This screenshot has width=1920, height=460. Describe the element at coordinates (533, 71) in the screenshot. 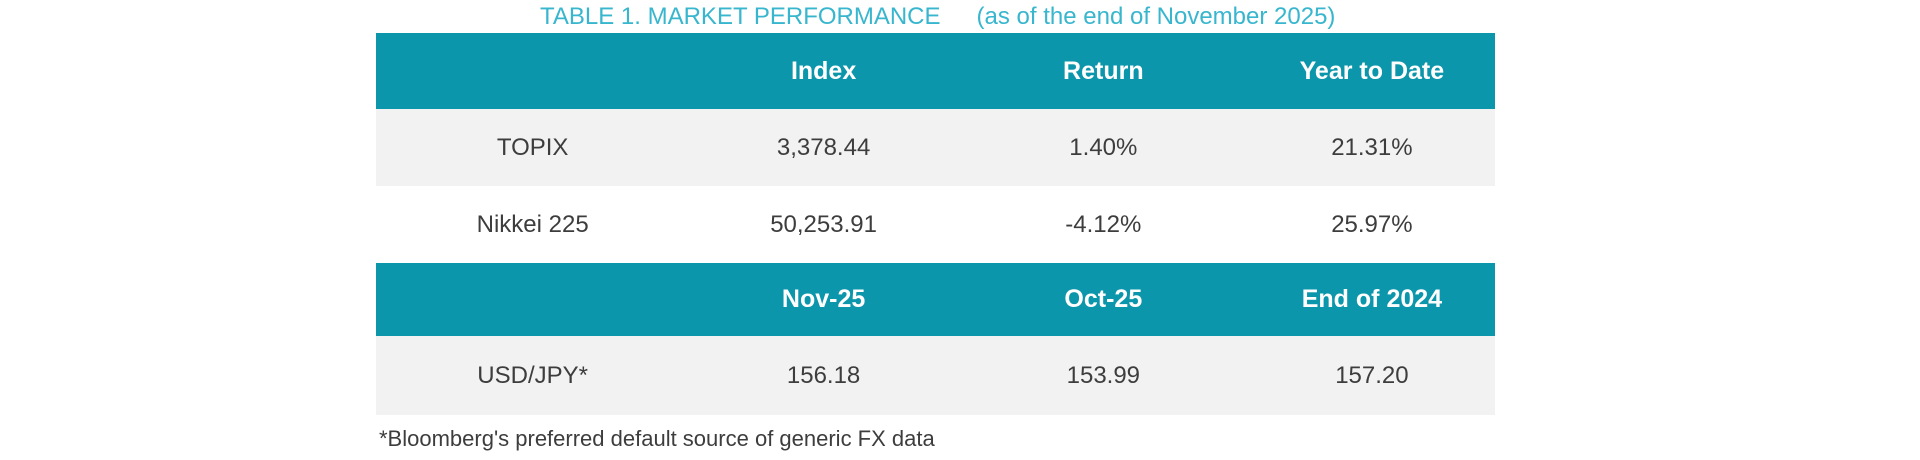

I see `header-blank-cell` at that location.